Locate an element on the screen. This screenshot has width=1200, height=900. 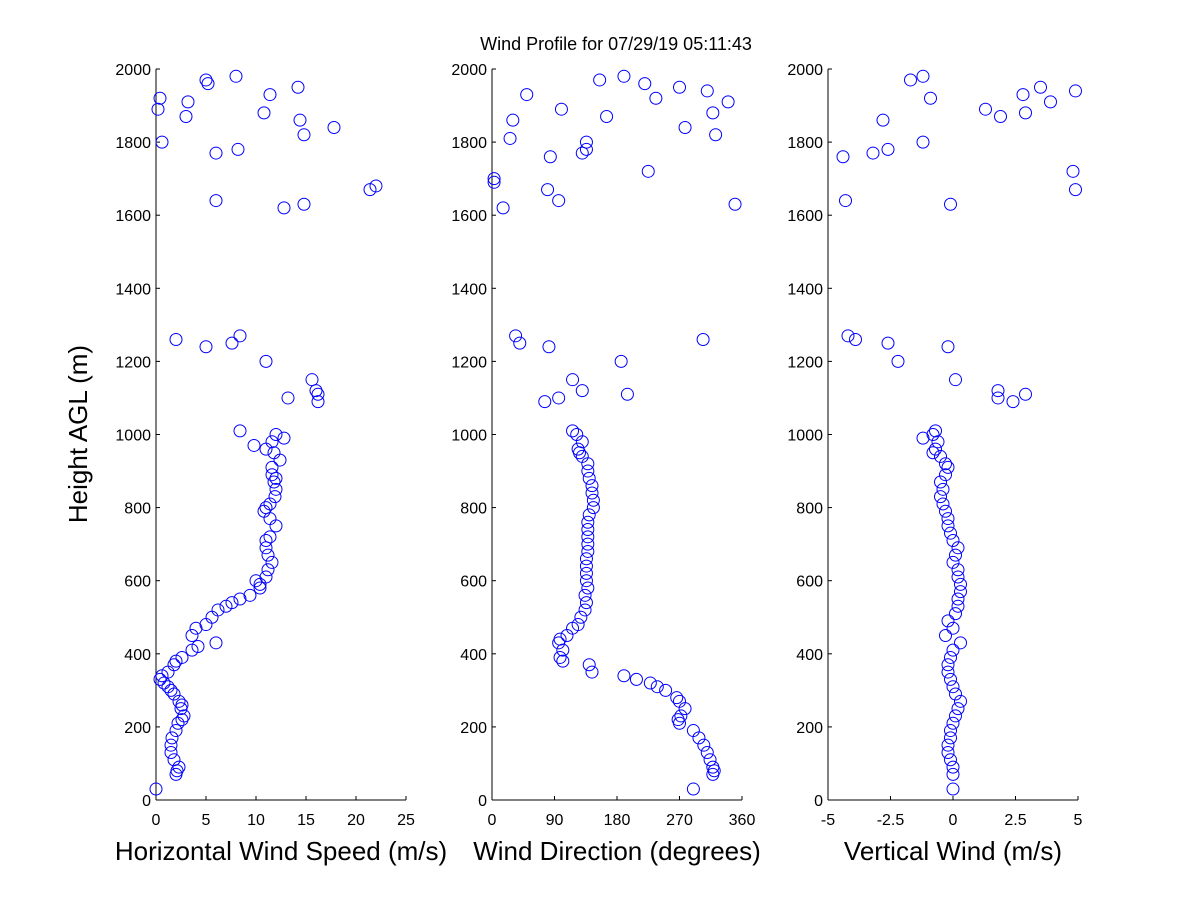
vertical-x-tick-label: 2.5 is located at coordinates (1015, 820).